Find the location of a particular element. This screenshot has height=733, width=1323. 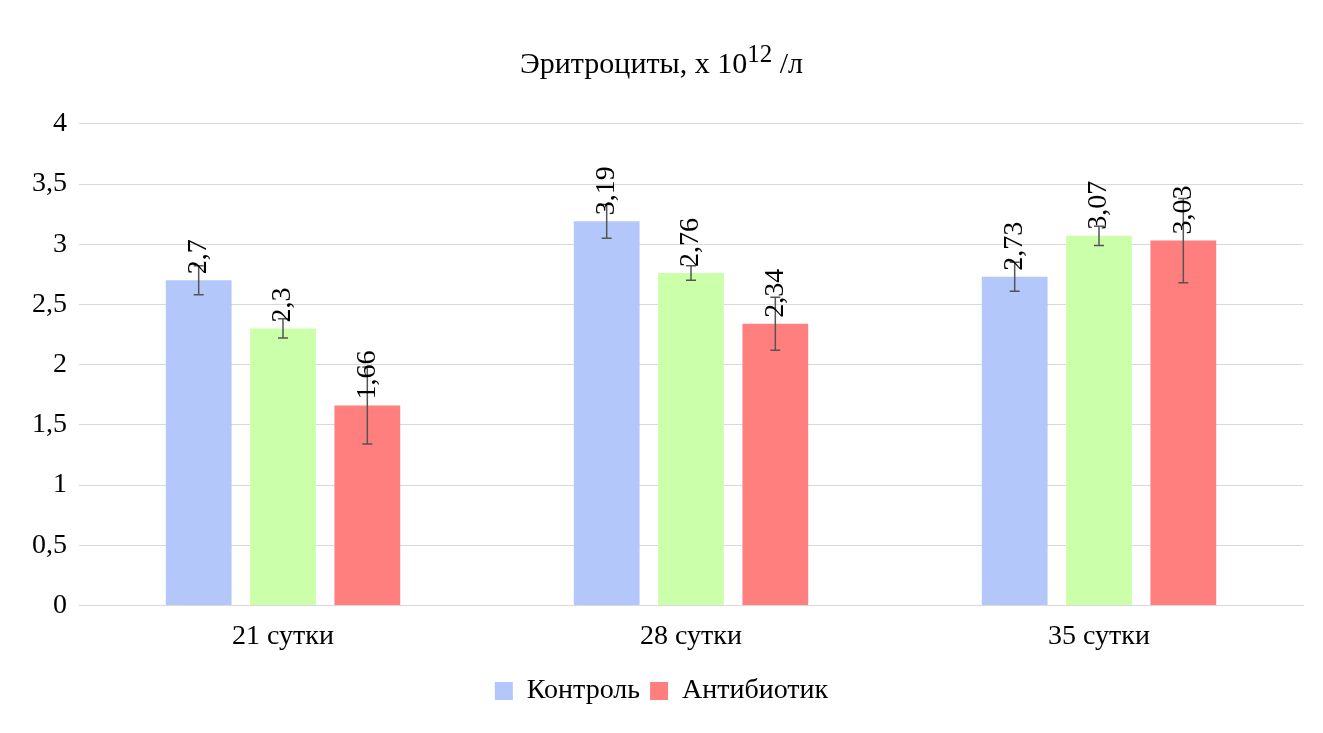

x-tick-label: 28 сутки is located at coordinates (691, 634).